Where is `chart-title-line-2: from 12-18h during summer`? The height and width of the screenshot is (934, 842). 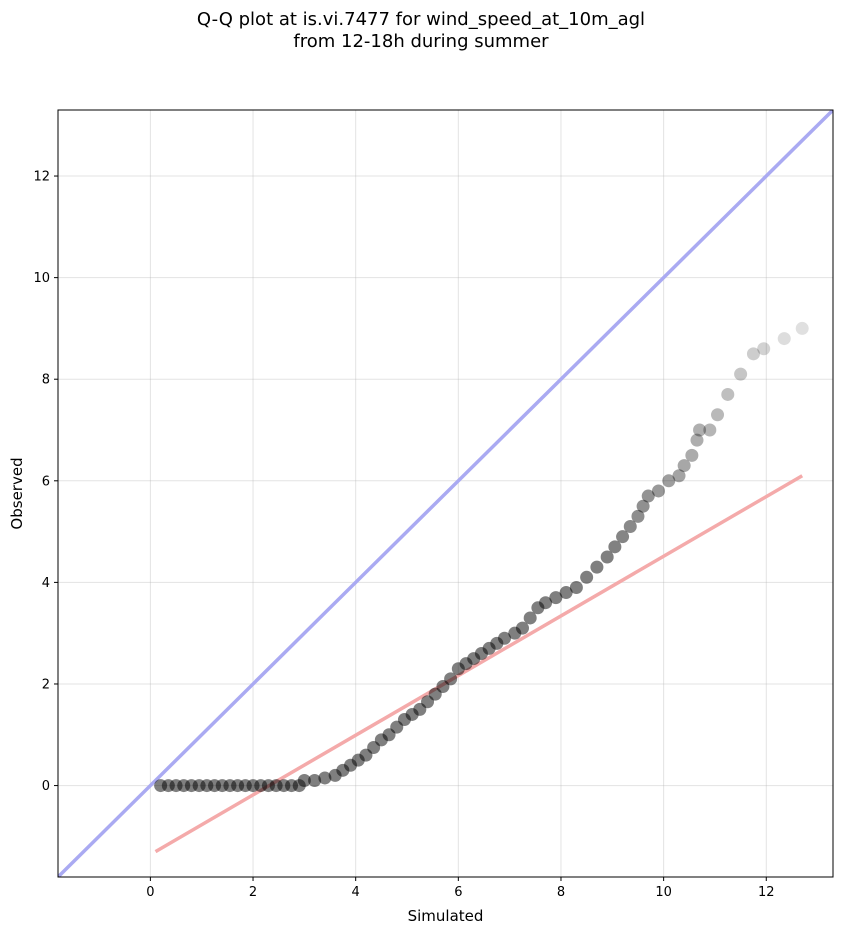
chart-title-line-2: from 12-18h during summer is located at coordinates (421, 41).